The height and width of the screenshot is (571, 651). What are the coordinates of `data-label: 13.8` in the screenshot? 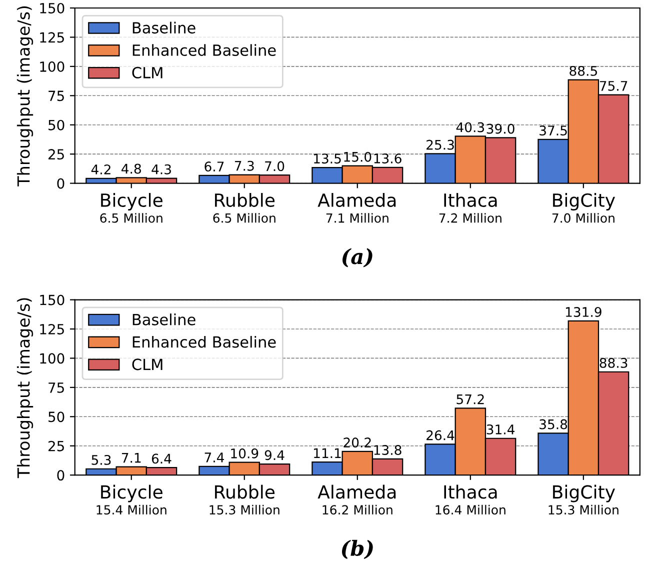 It's located at (388, 450).